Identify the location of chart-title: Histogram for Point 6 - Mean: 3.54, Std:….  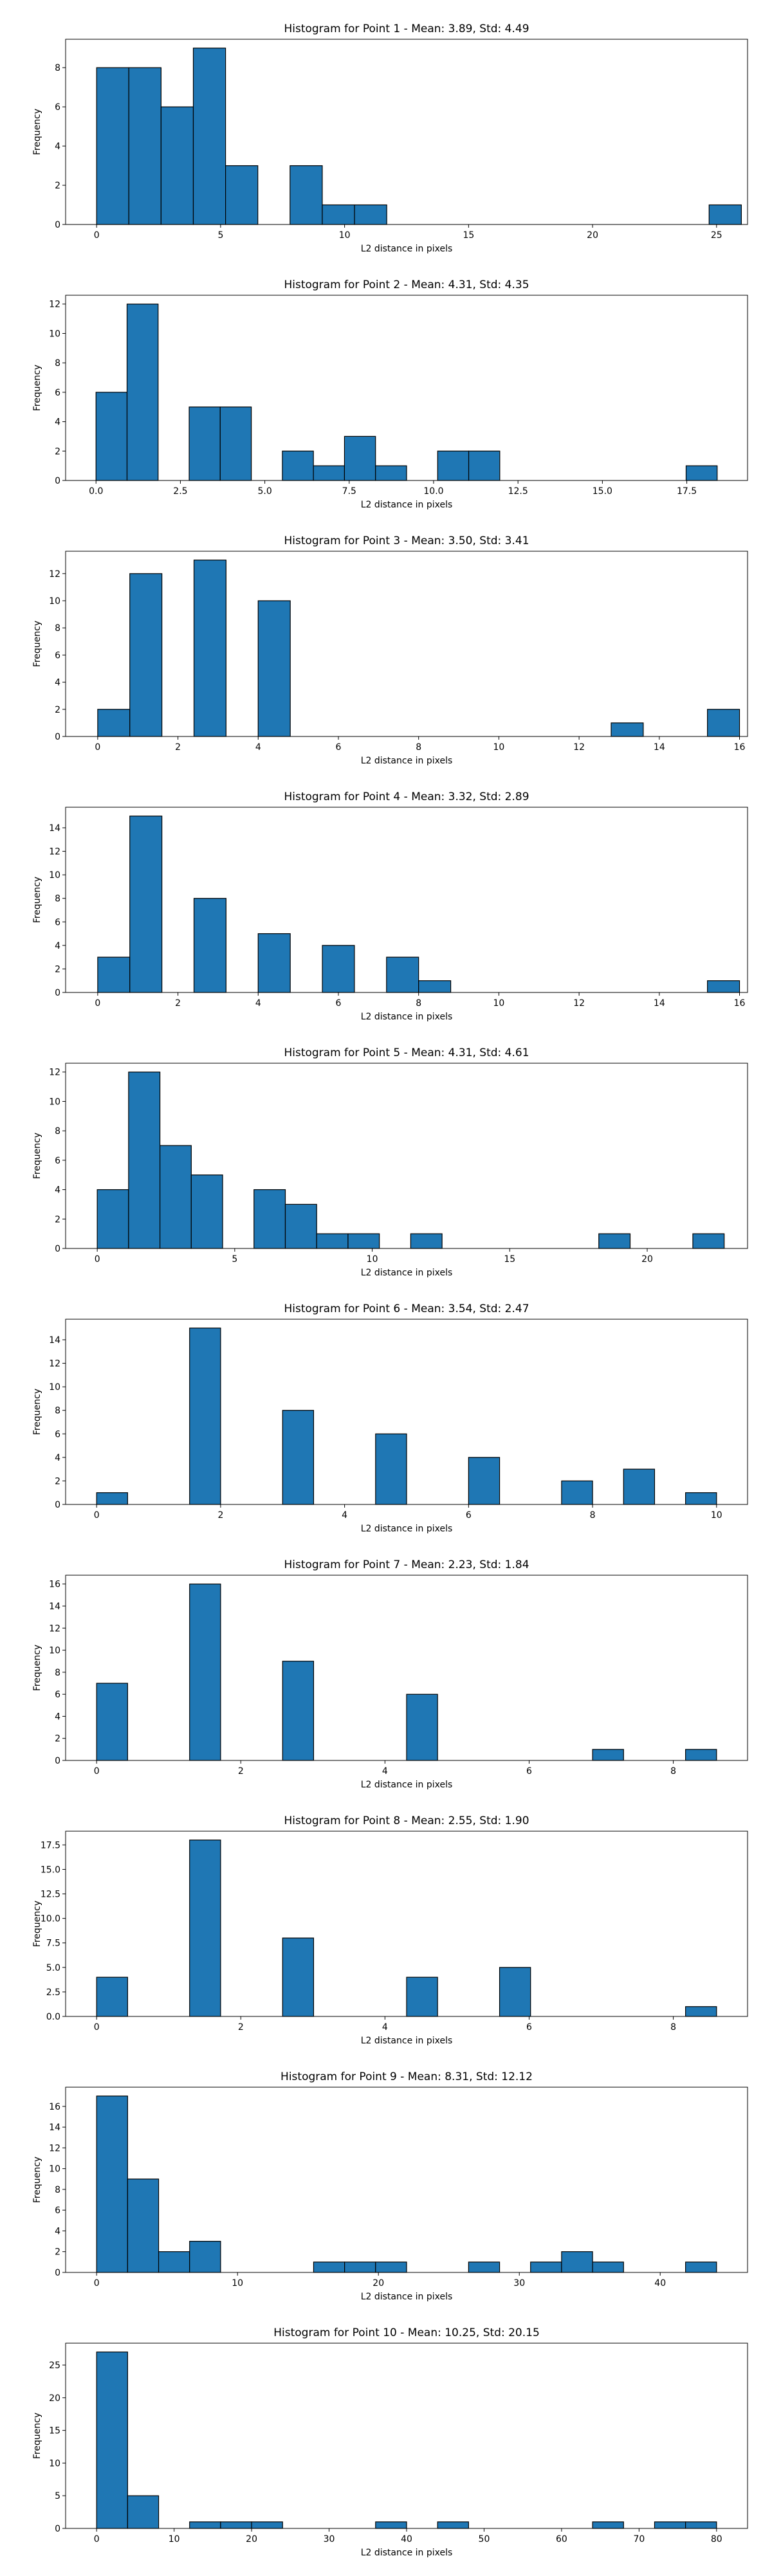
(406, 1308).